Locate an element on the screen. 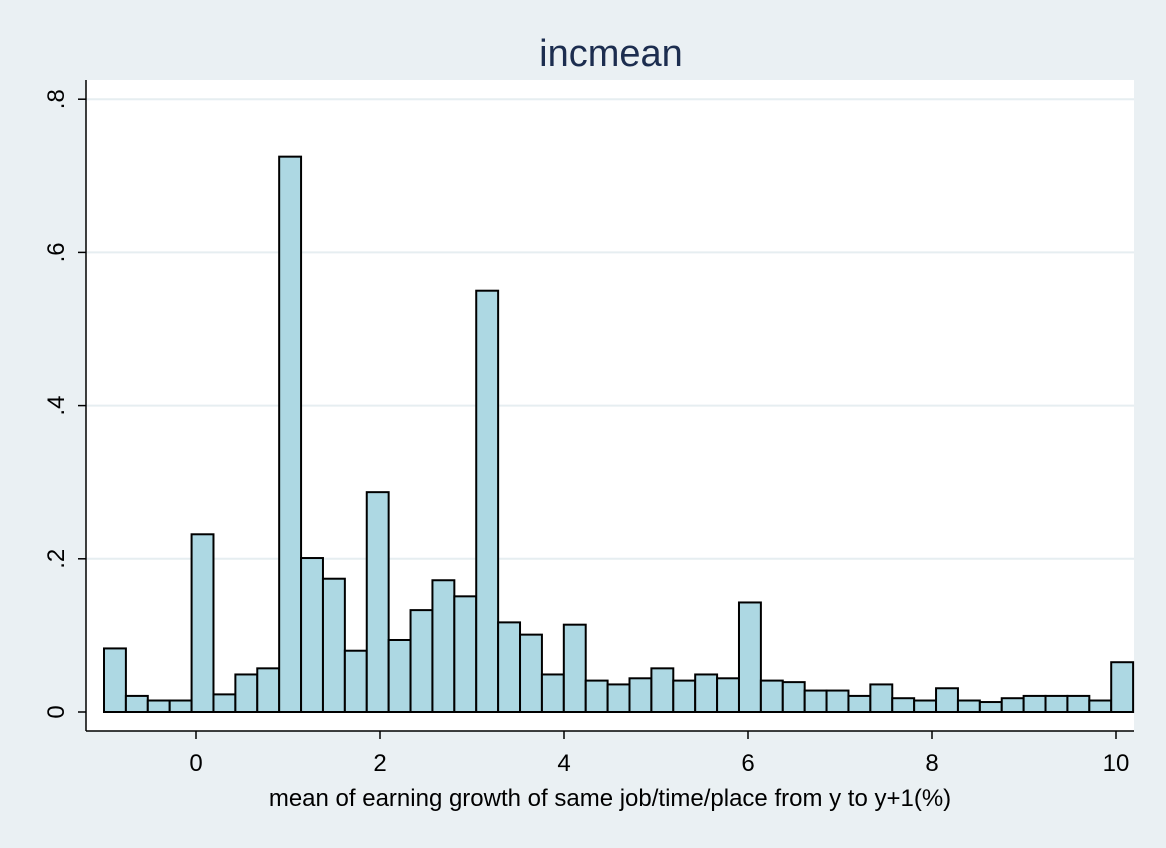 The image size is (1166, 848). x-tick-label: 6 is located at coordinates (747, 763).